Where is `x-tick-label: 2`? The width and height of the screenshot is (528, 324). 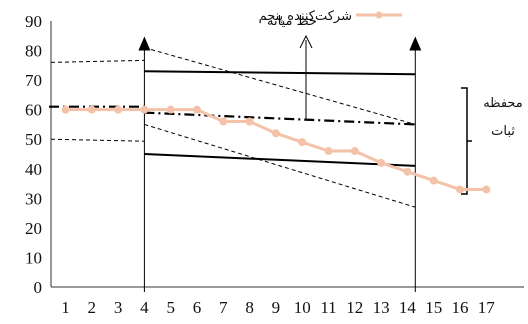
x-tick-label: 2 is located at coordinates (92, 307).